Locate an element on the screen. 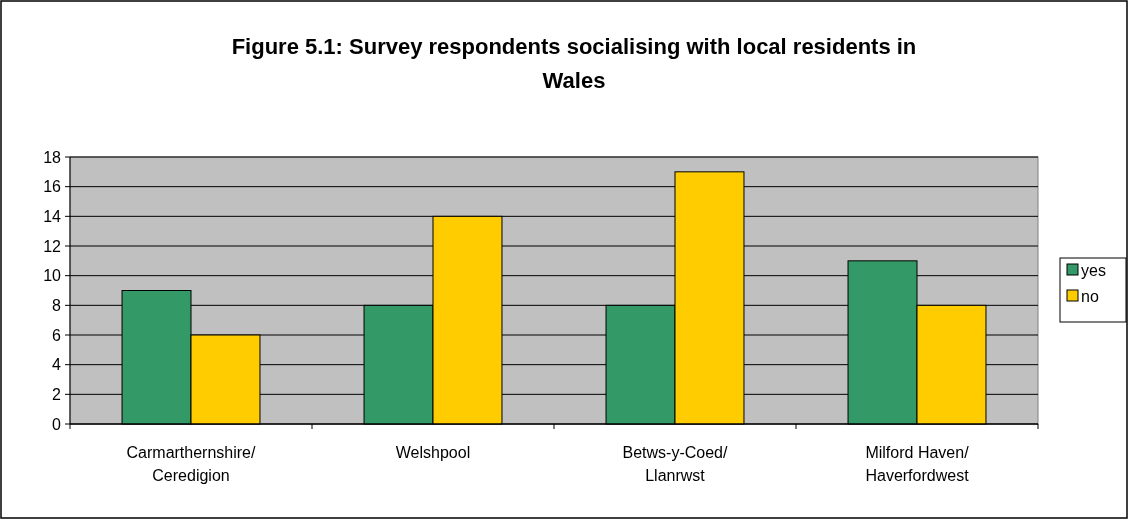 This screenshot has width=1129, height=520. y-tick-label: 8 is located at coordinates (57, 305).